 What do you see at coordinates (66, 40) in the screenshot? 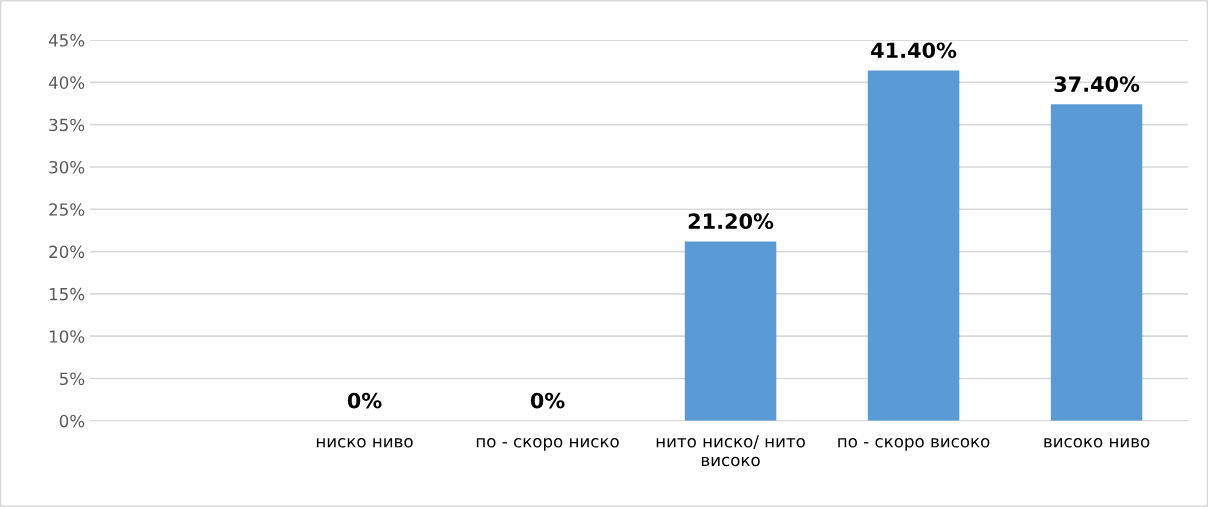
I see `y-tick-label: 45%` at bounding box center [66, 40].